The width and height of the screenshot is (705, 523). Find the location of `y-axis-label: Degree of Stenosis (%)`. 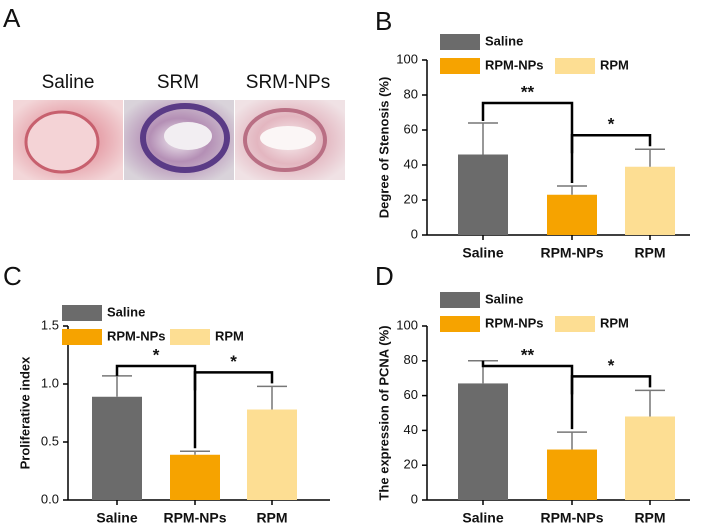

y-axis-label: Degree of Stenosis (%) is located at coordinates (383, 148).